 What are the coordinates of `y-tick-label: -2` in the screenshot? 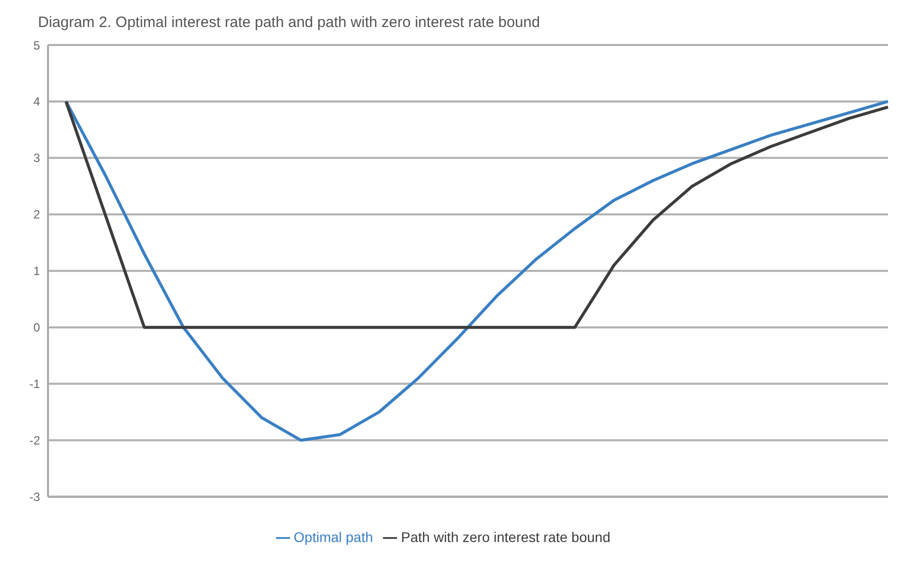 It's located at (34, 441).